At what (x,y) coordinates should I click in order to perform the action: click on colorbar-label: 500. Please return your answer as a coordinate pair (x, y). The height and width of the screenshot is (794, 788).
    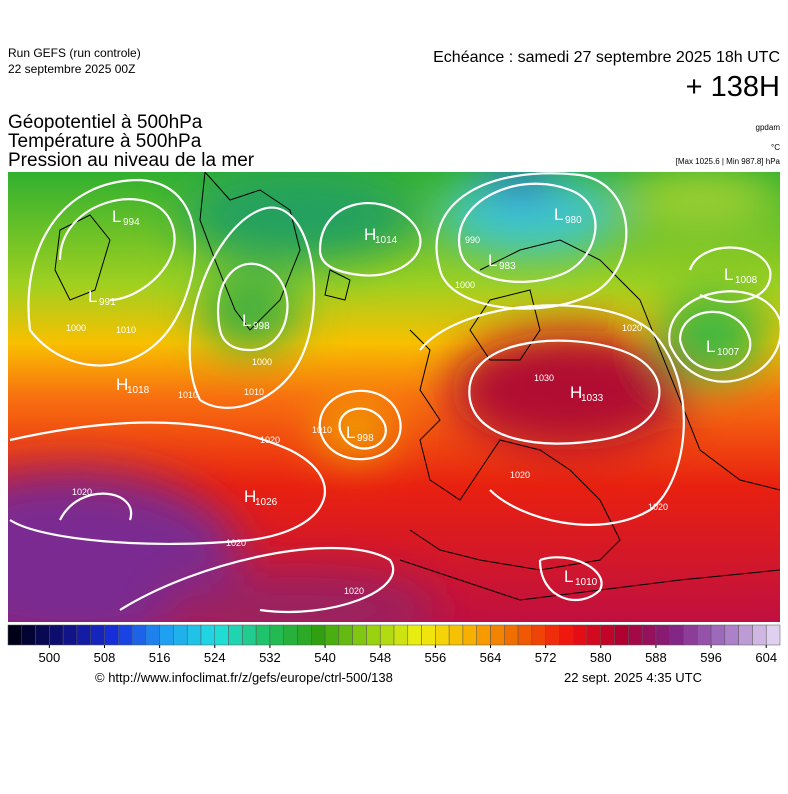
    Looking at the image, I should click on (50, 657).